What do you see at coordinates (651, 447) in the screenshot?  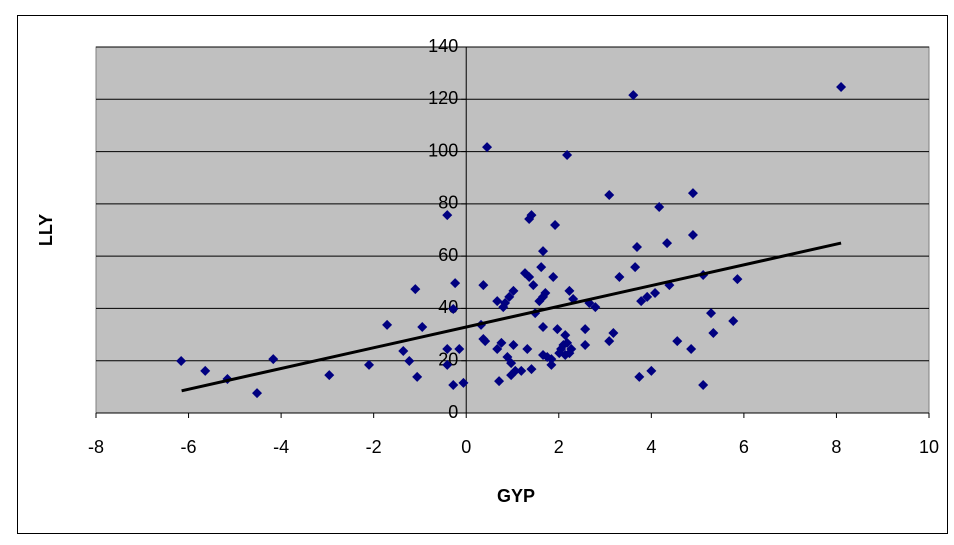 I see `x-tick-label: 4` at bounding box center [651, 447].